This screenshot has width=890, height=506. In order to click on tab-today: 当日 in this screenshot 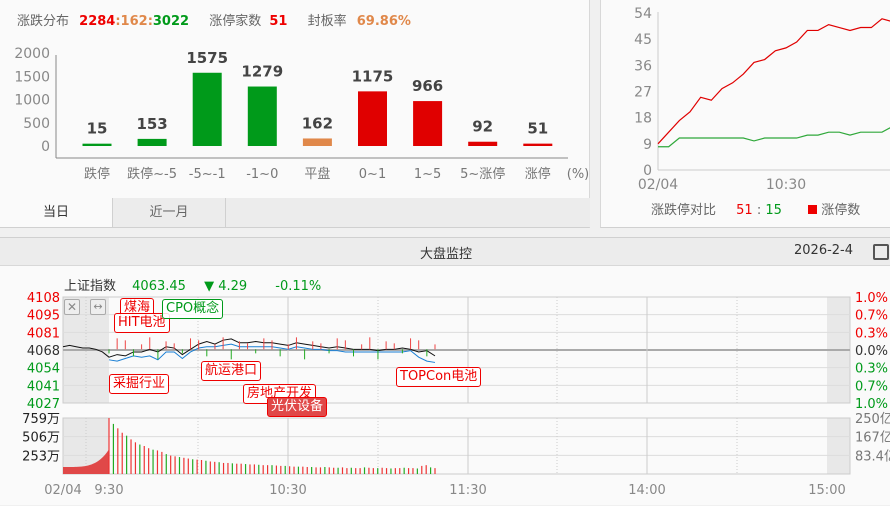, I will do `click(56, 212)`.